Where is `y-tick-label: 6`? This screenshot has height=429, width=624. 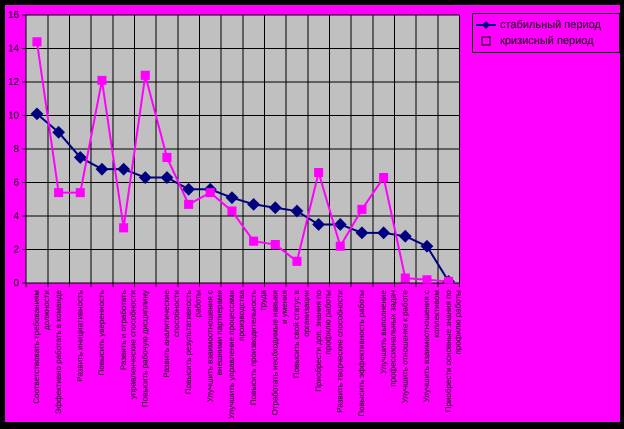 y-tick-label: 6 is located at coordinates (17, 182).